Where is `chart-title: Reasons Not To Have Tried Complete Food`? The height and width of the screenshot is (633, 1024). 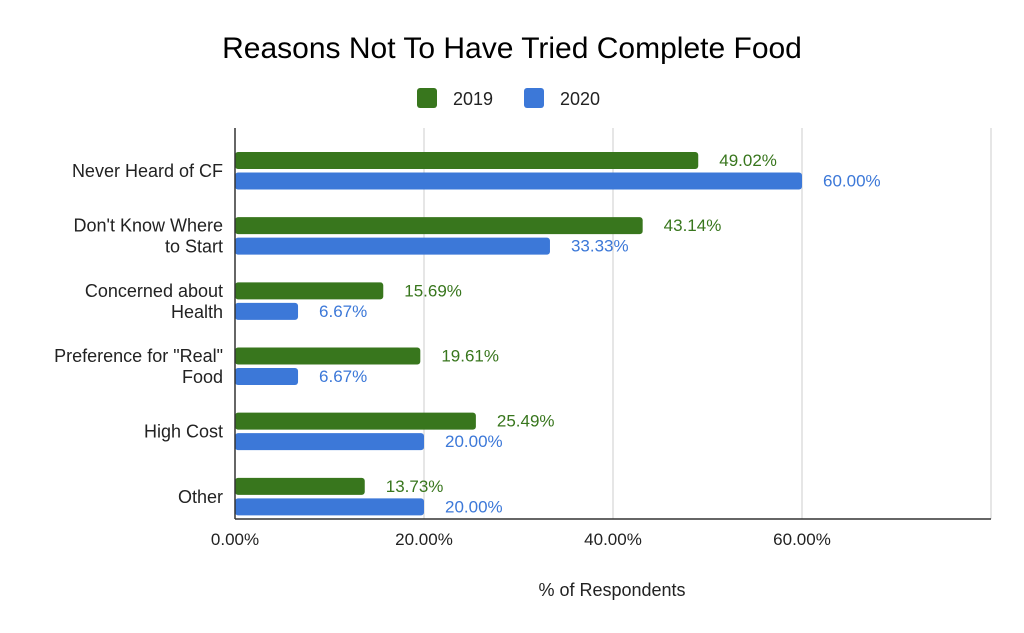 chart-title: Reasons Not To Have Tried Complete Food is located at coordinates (512, 48).